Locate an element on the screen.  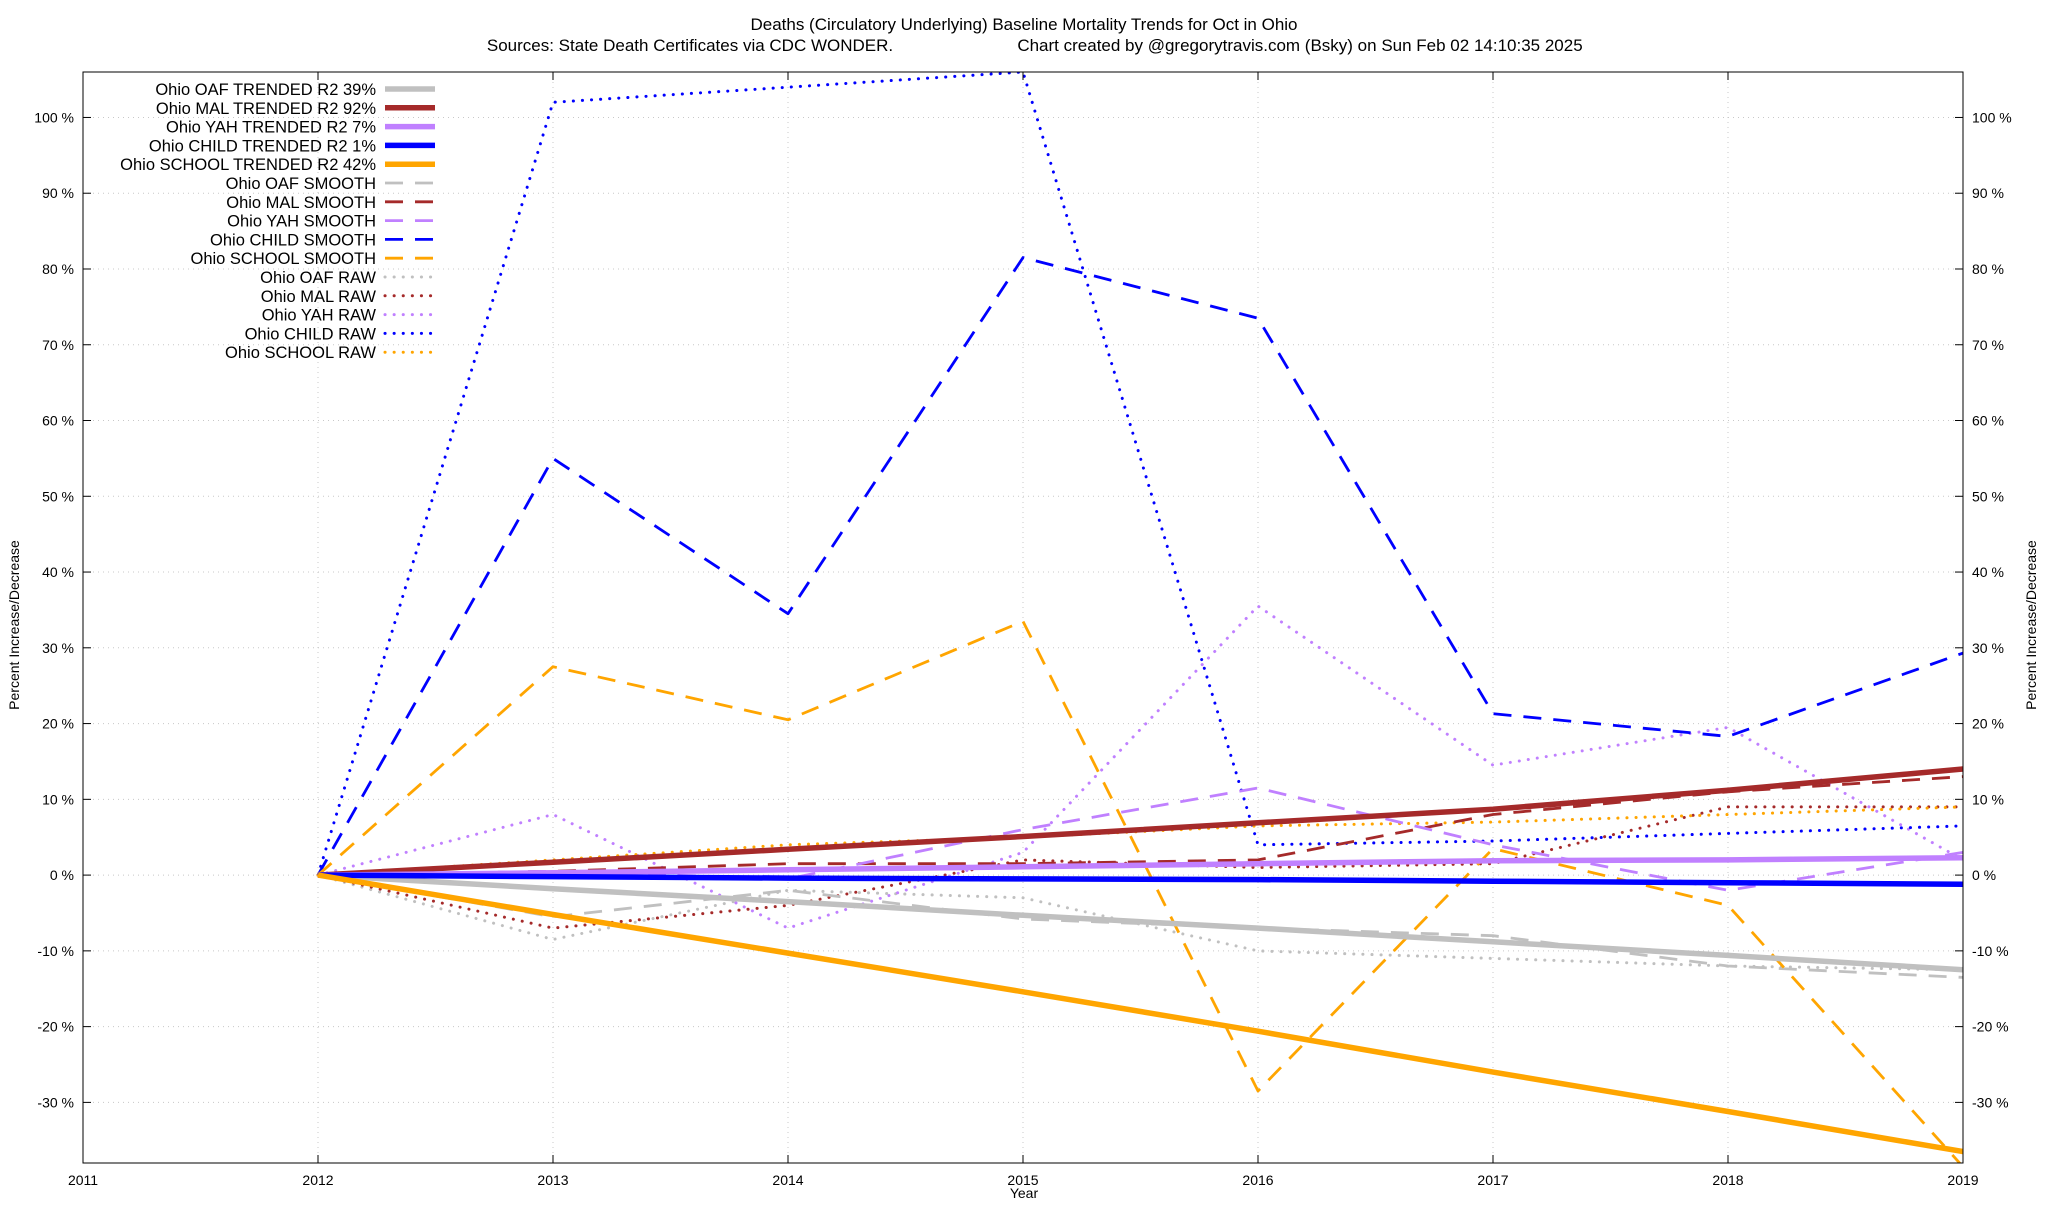
y-tick-label-right: 50 % is located at coordinates (1988, 496).